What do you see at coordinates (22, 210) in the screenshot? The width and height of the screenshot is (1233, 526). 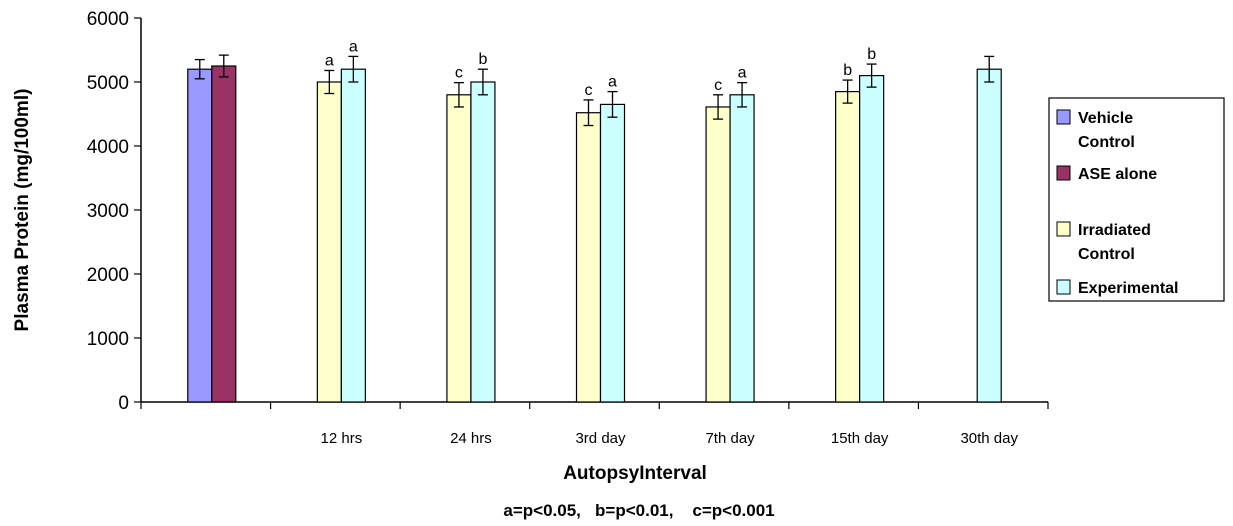 I see `y-axis-title: Plasma Protein (mg/100ml)` at bounding box center [22, 210].